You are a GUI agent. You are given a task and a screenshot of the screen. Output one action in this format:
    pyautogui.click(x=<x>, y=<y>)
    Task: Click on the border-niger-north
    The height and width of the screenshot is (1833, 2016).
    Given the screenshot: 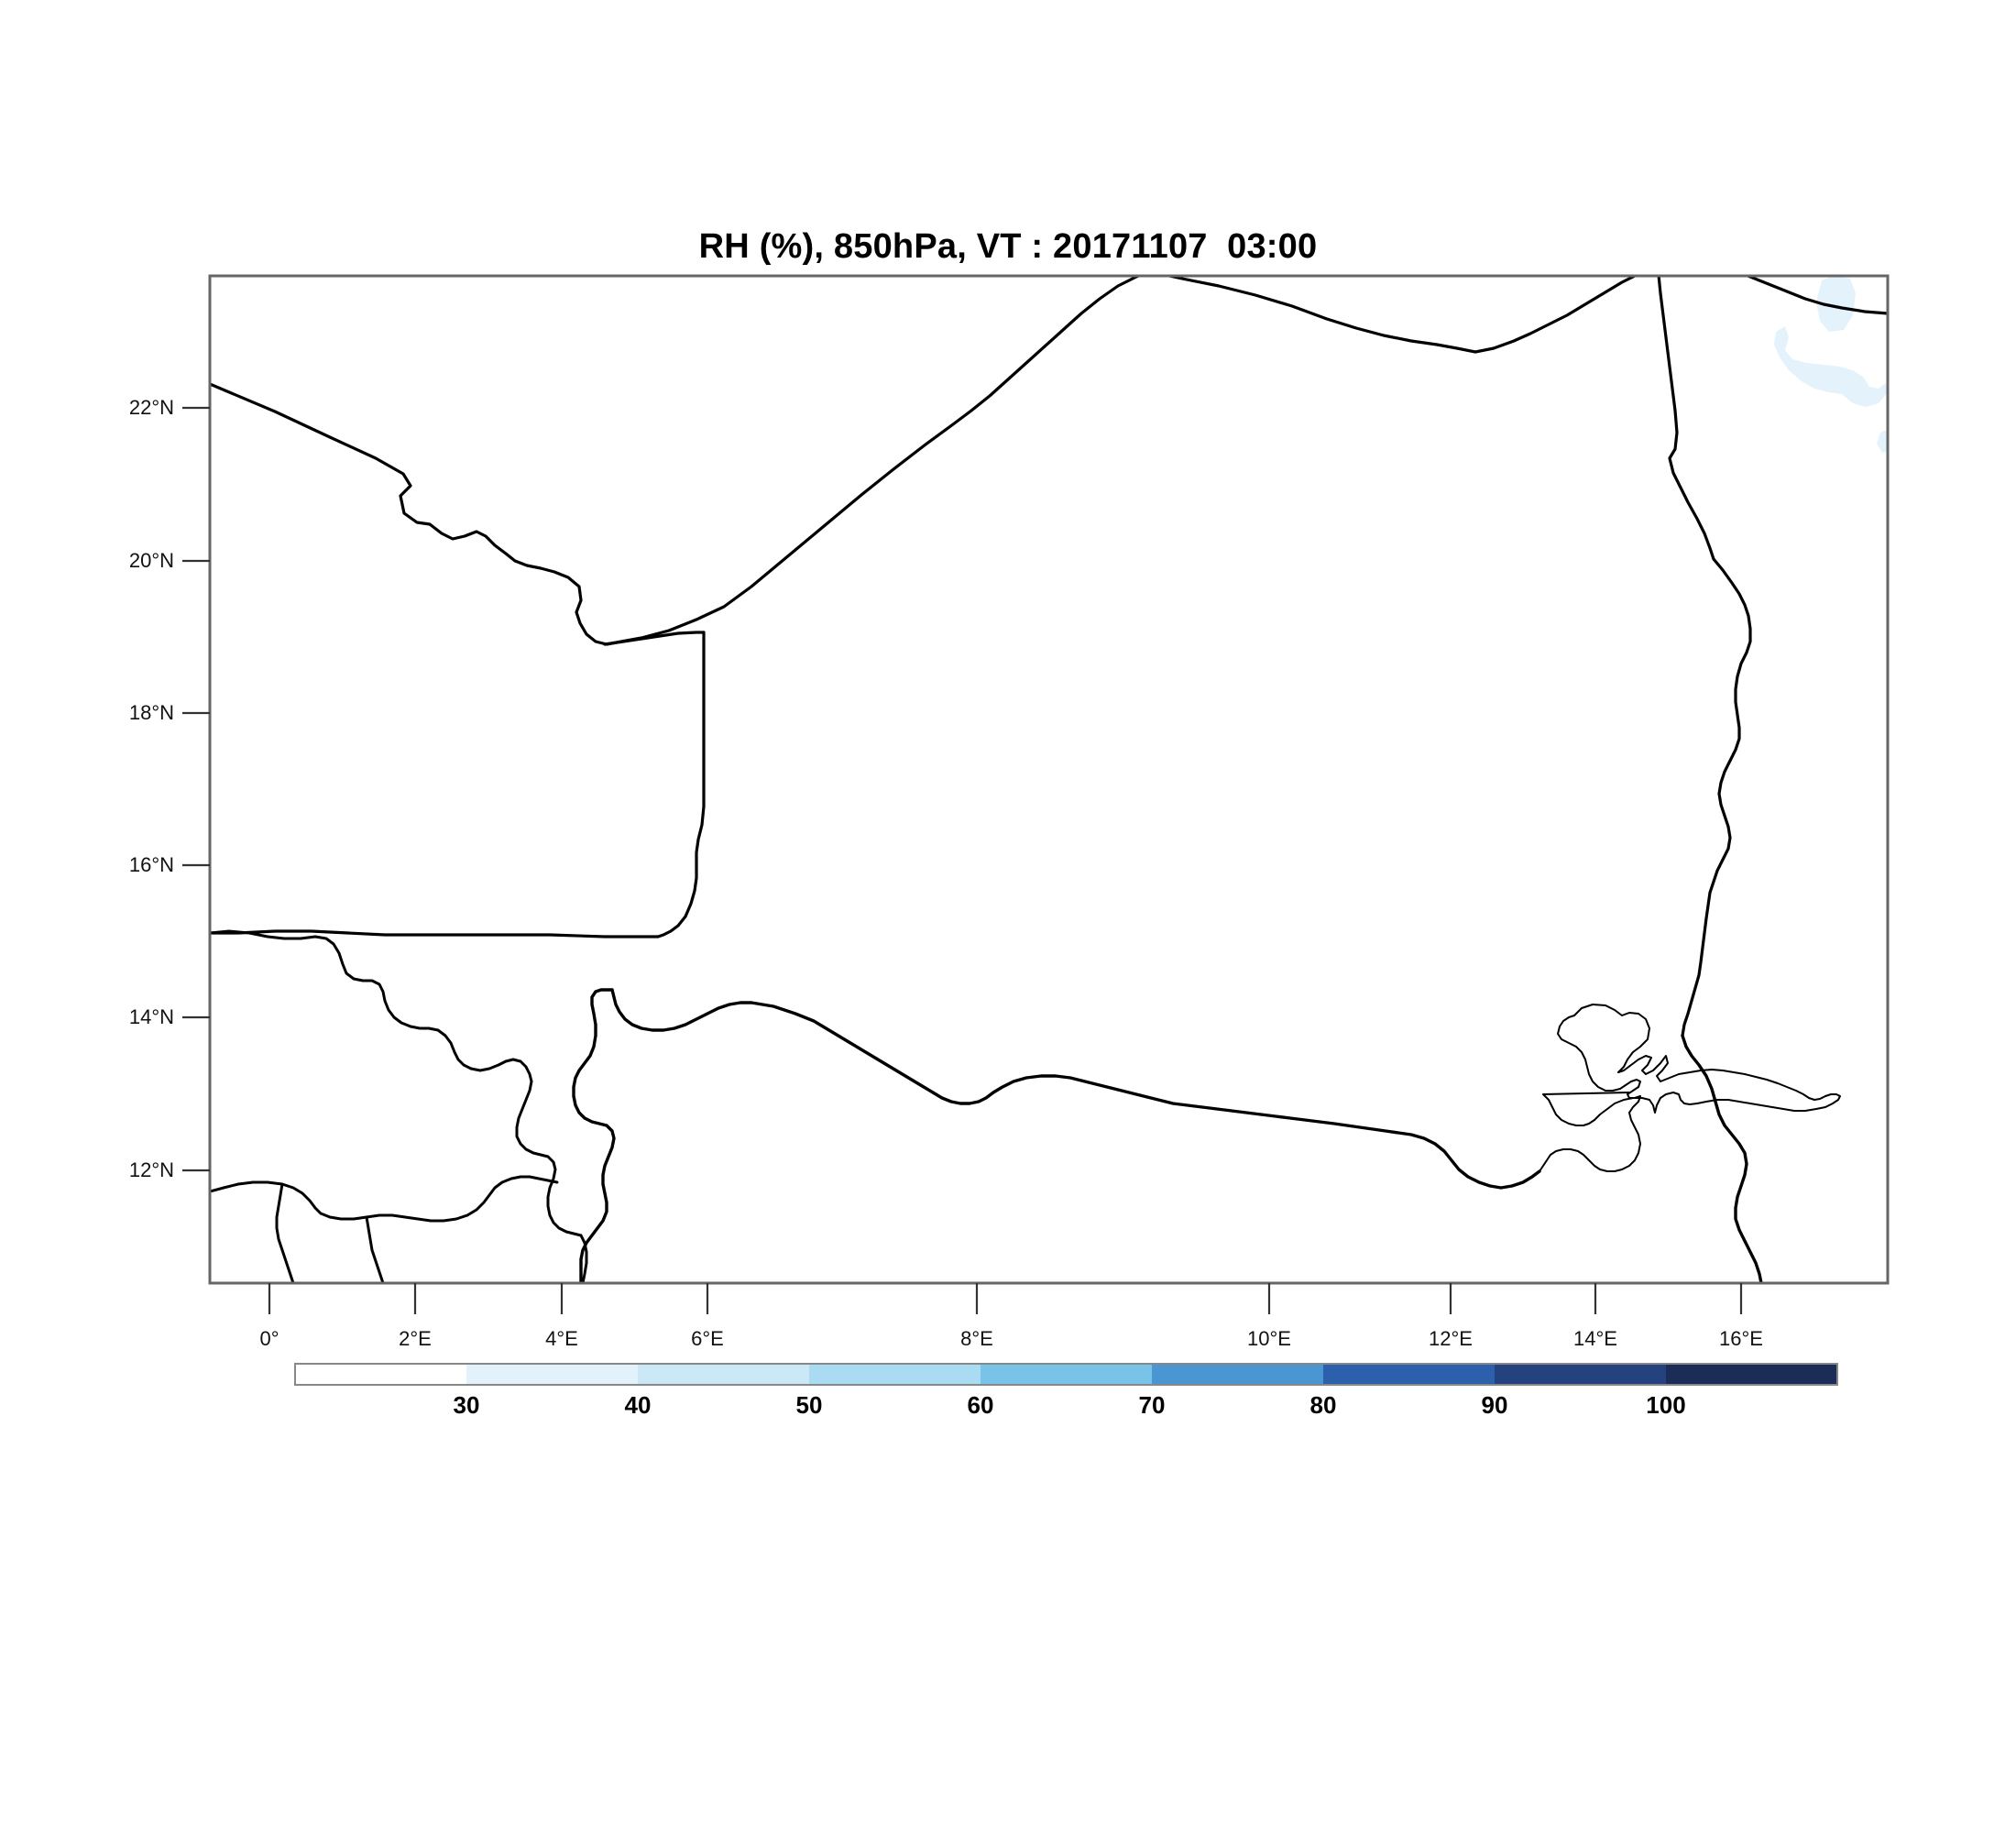 What is the action you would take?
    pyautogui.click(x=676, y=461)
    